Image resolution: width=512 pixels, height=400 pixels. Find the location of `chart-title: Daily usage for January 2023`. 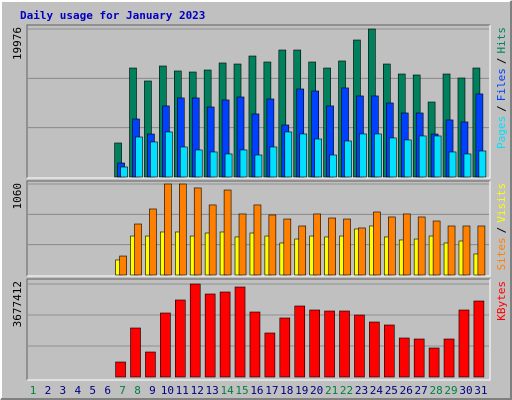

chart-title: Daily usage for January 2023 is located at coordinates (112, 15).